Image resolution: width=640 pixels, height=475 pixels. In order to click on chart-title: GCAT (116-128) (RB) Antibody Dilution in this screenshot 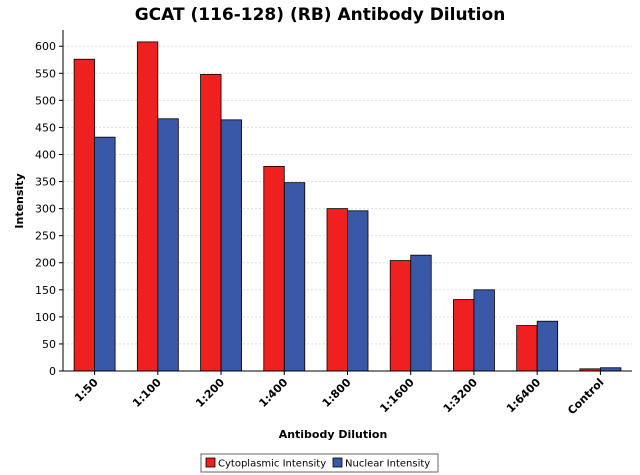, I will do `click(320, 15)`.